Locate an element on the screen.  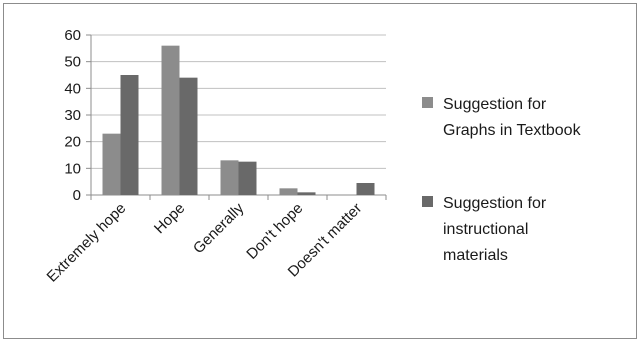
y-tick-label: 10 is located at coordinates (72, 168).